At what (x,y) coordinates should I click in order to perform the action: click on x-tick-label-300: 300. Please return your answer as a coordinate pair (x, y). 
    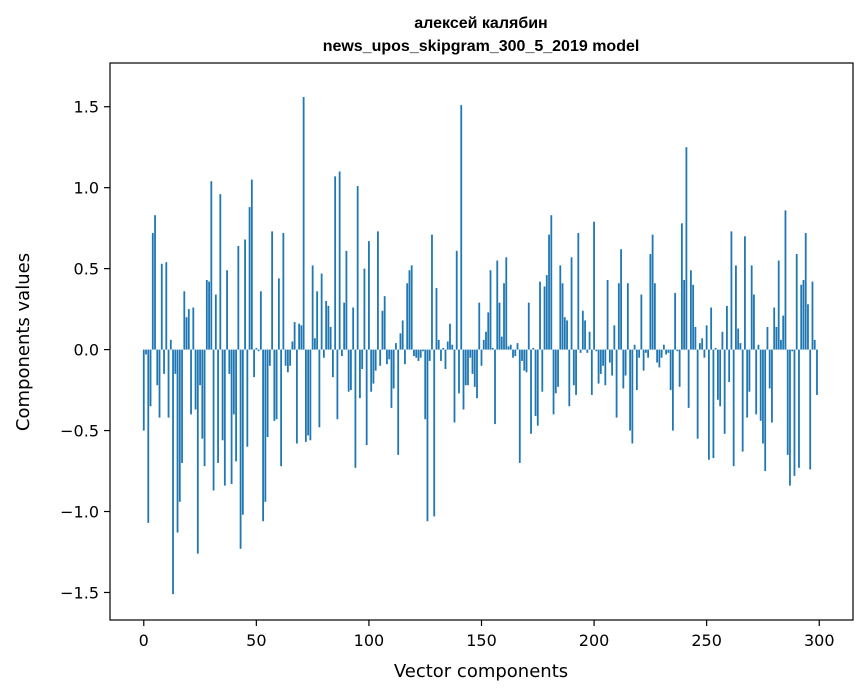
    Looking at the image, I should click on (819, 640).